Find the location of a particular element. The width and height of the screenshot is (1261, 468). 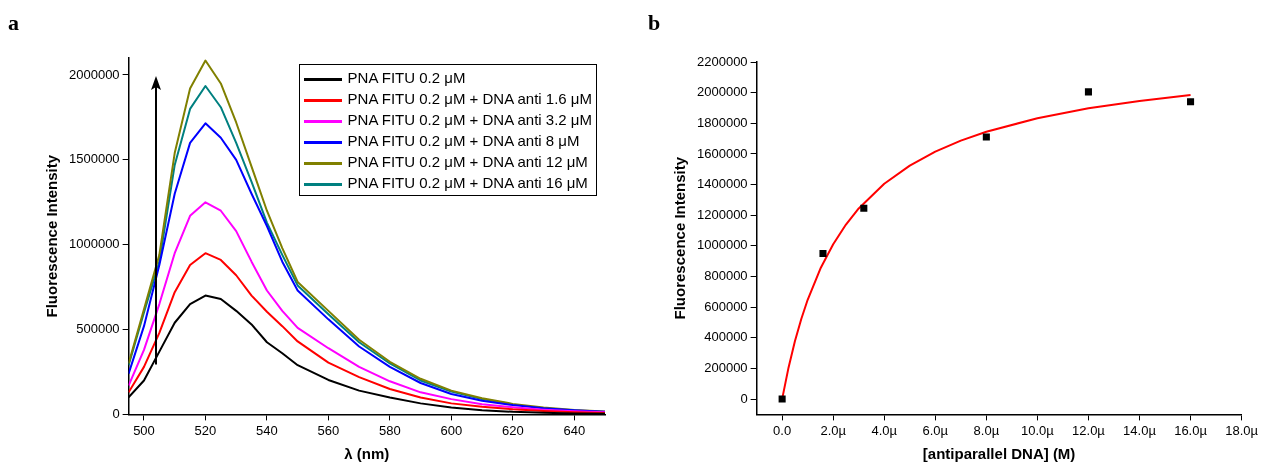

y-tick-label: 2200000 is located at coordinates (722, 61).